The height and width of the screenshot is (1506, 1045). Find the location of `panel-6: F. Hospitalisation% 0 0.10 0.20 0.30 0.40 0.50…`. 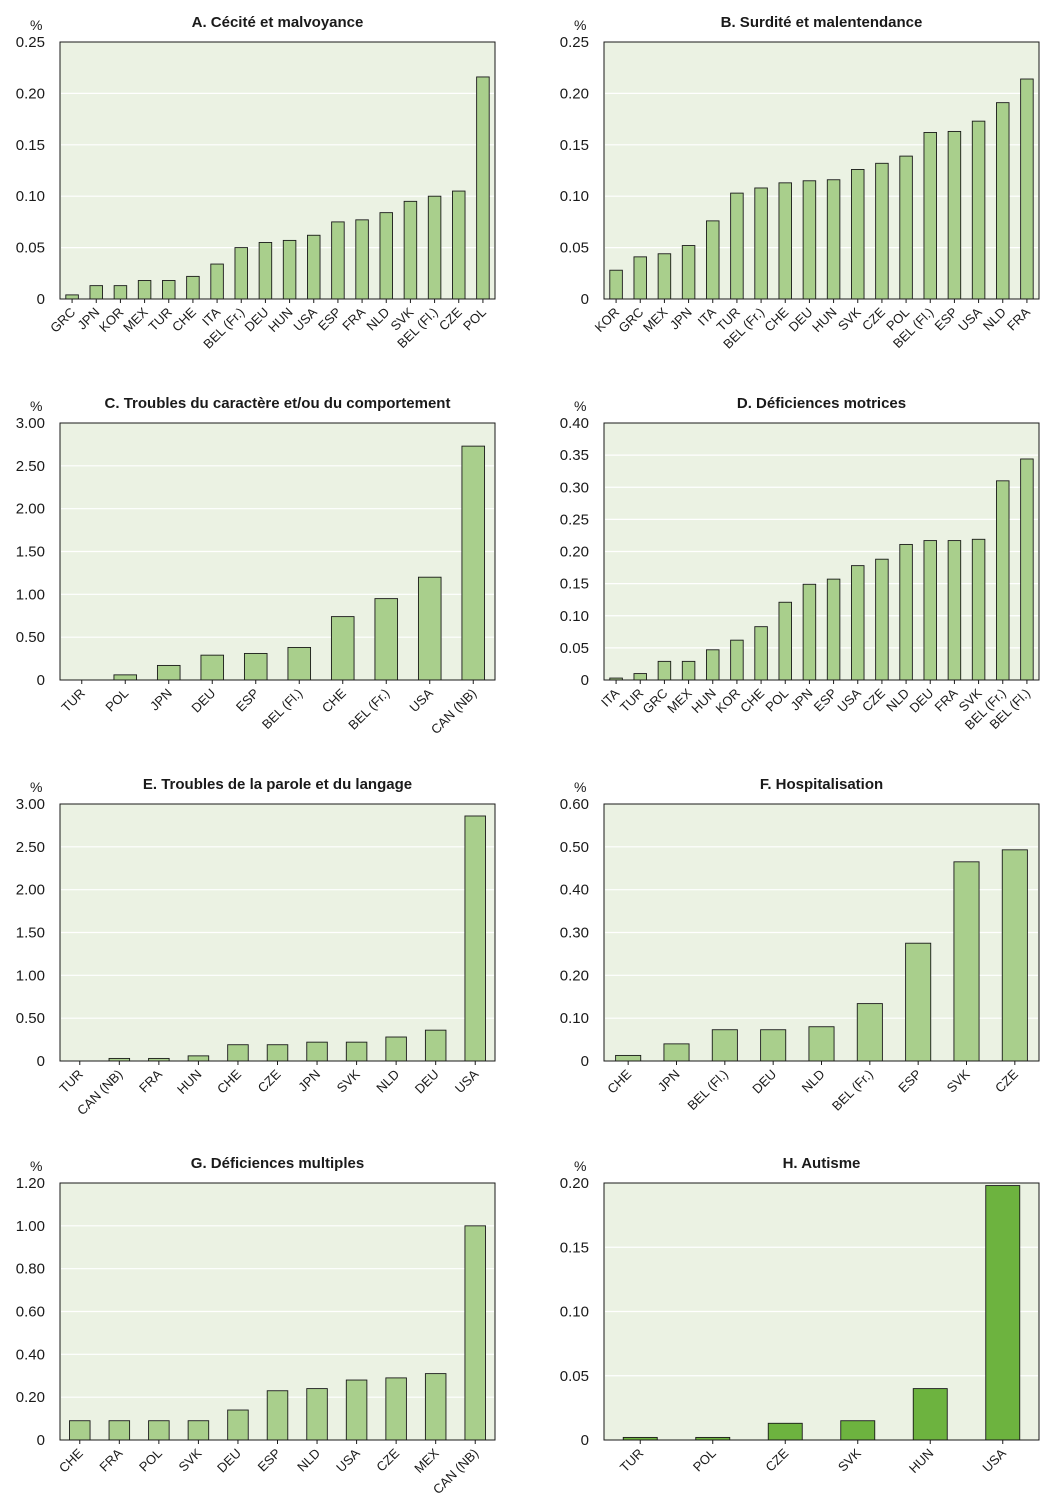

panel-6: F. Hospitalisation% 0 0.10 0.20 0.30 0.40 0.50… is located at coordinates (800, 945).